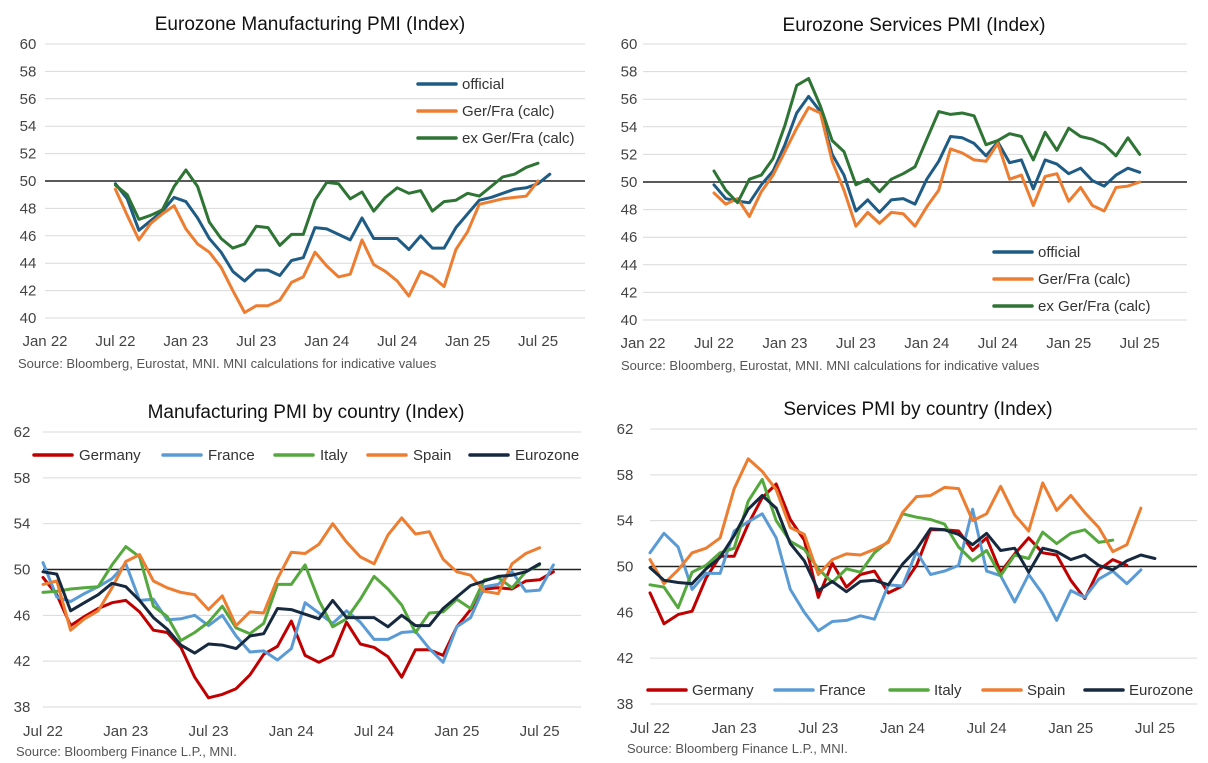  What do you see at coordinates (1059, 252) in the screenshot?
I see `legend-label: official` at bounding box center [1059, 252].